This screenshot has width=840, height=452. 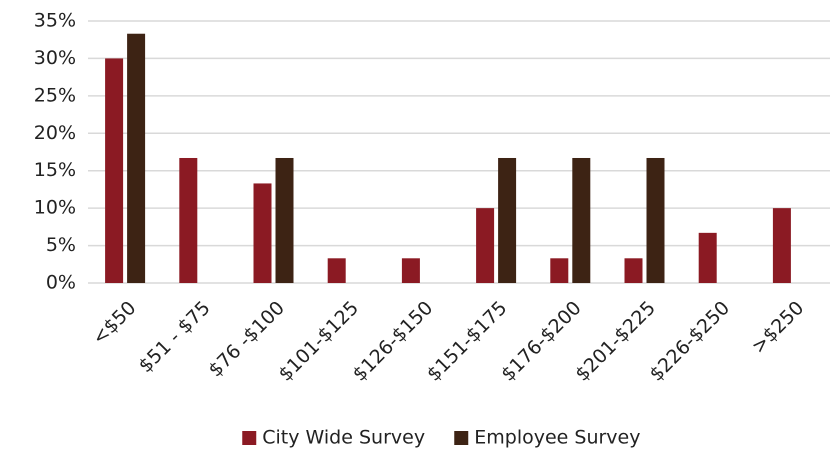 I want to click on y-tick-label: 35%, so click(x=55, y=21).